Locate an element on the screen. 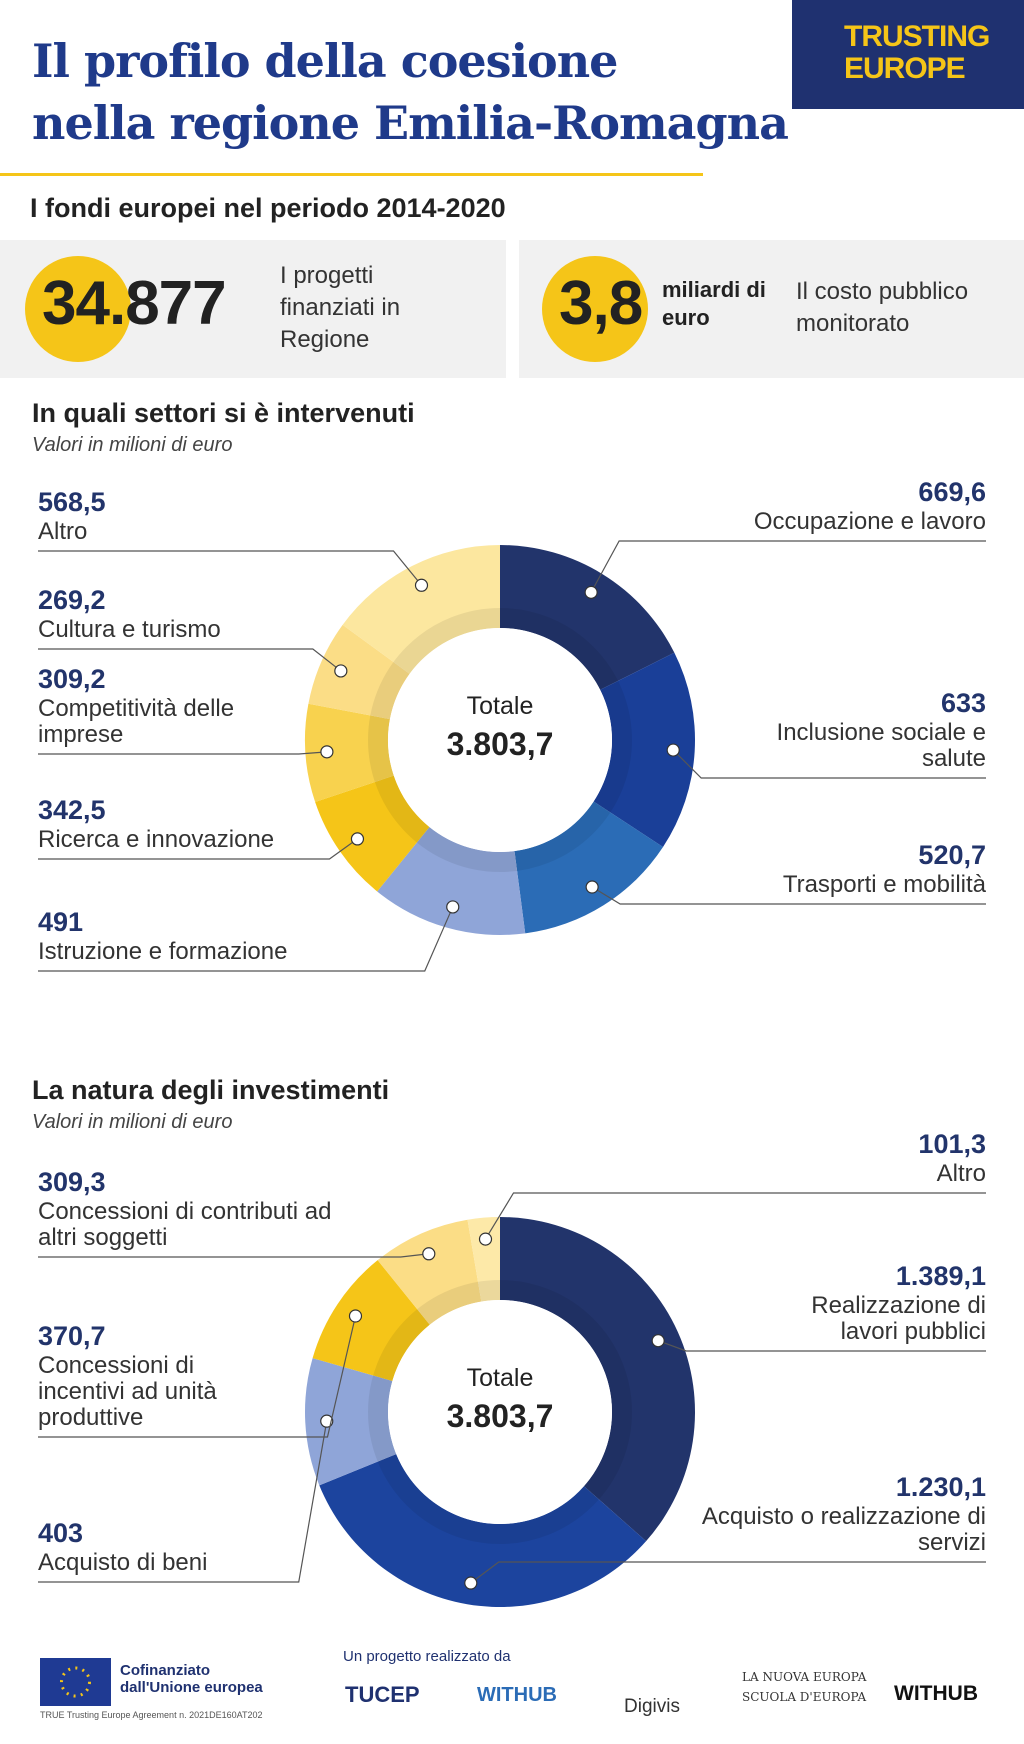 This screenshot has height=1744, width=1024. value-label: 342,5 is located at coordinates (72, 810).